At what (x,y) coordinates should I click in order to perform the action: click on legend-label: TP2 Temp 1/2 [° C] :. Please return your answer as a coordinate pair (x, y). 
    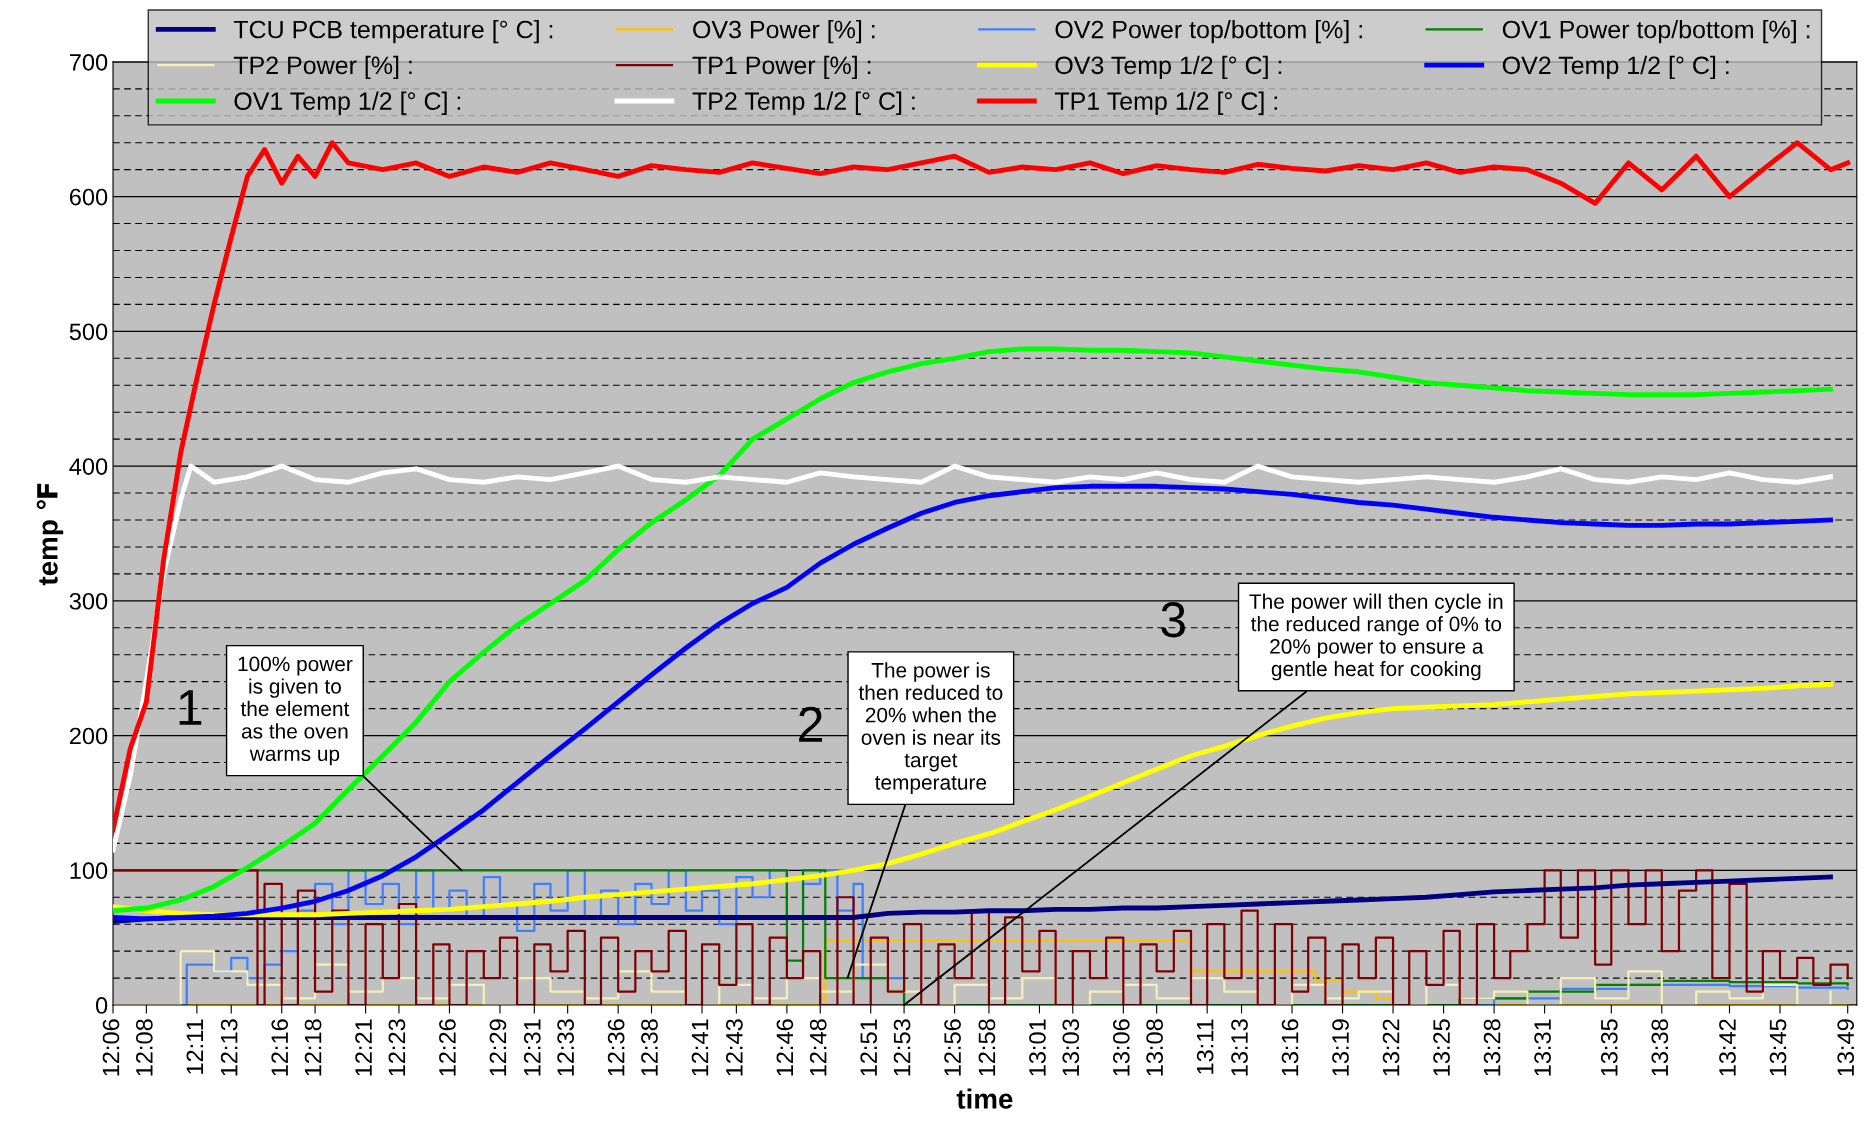
    Looking at the image, I should click on (803, 103).